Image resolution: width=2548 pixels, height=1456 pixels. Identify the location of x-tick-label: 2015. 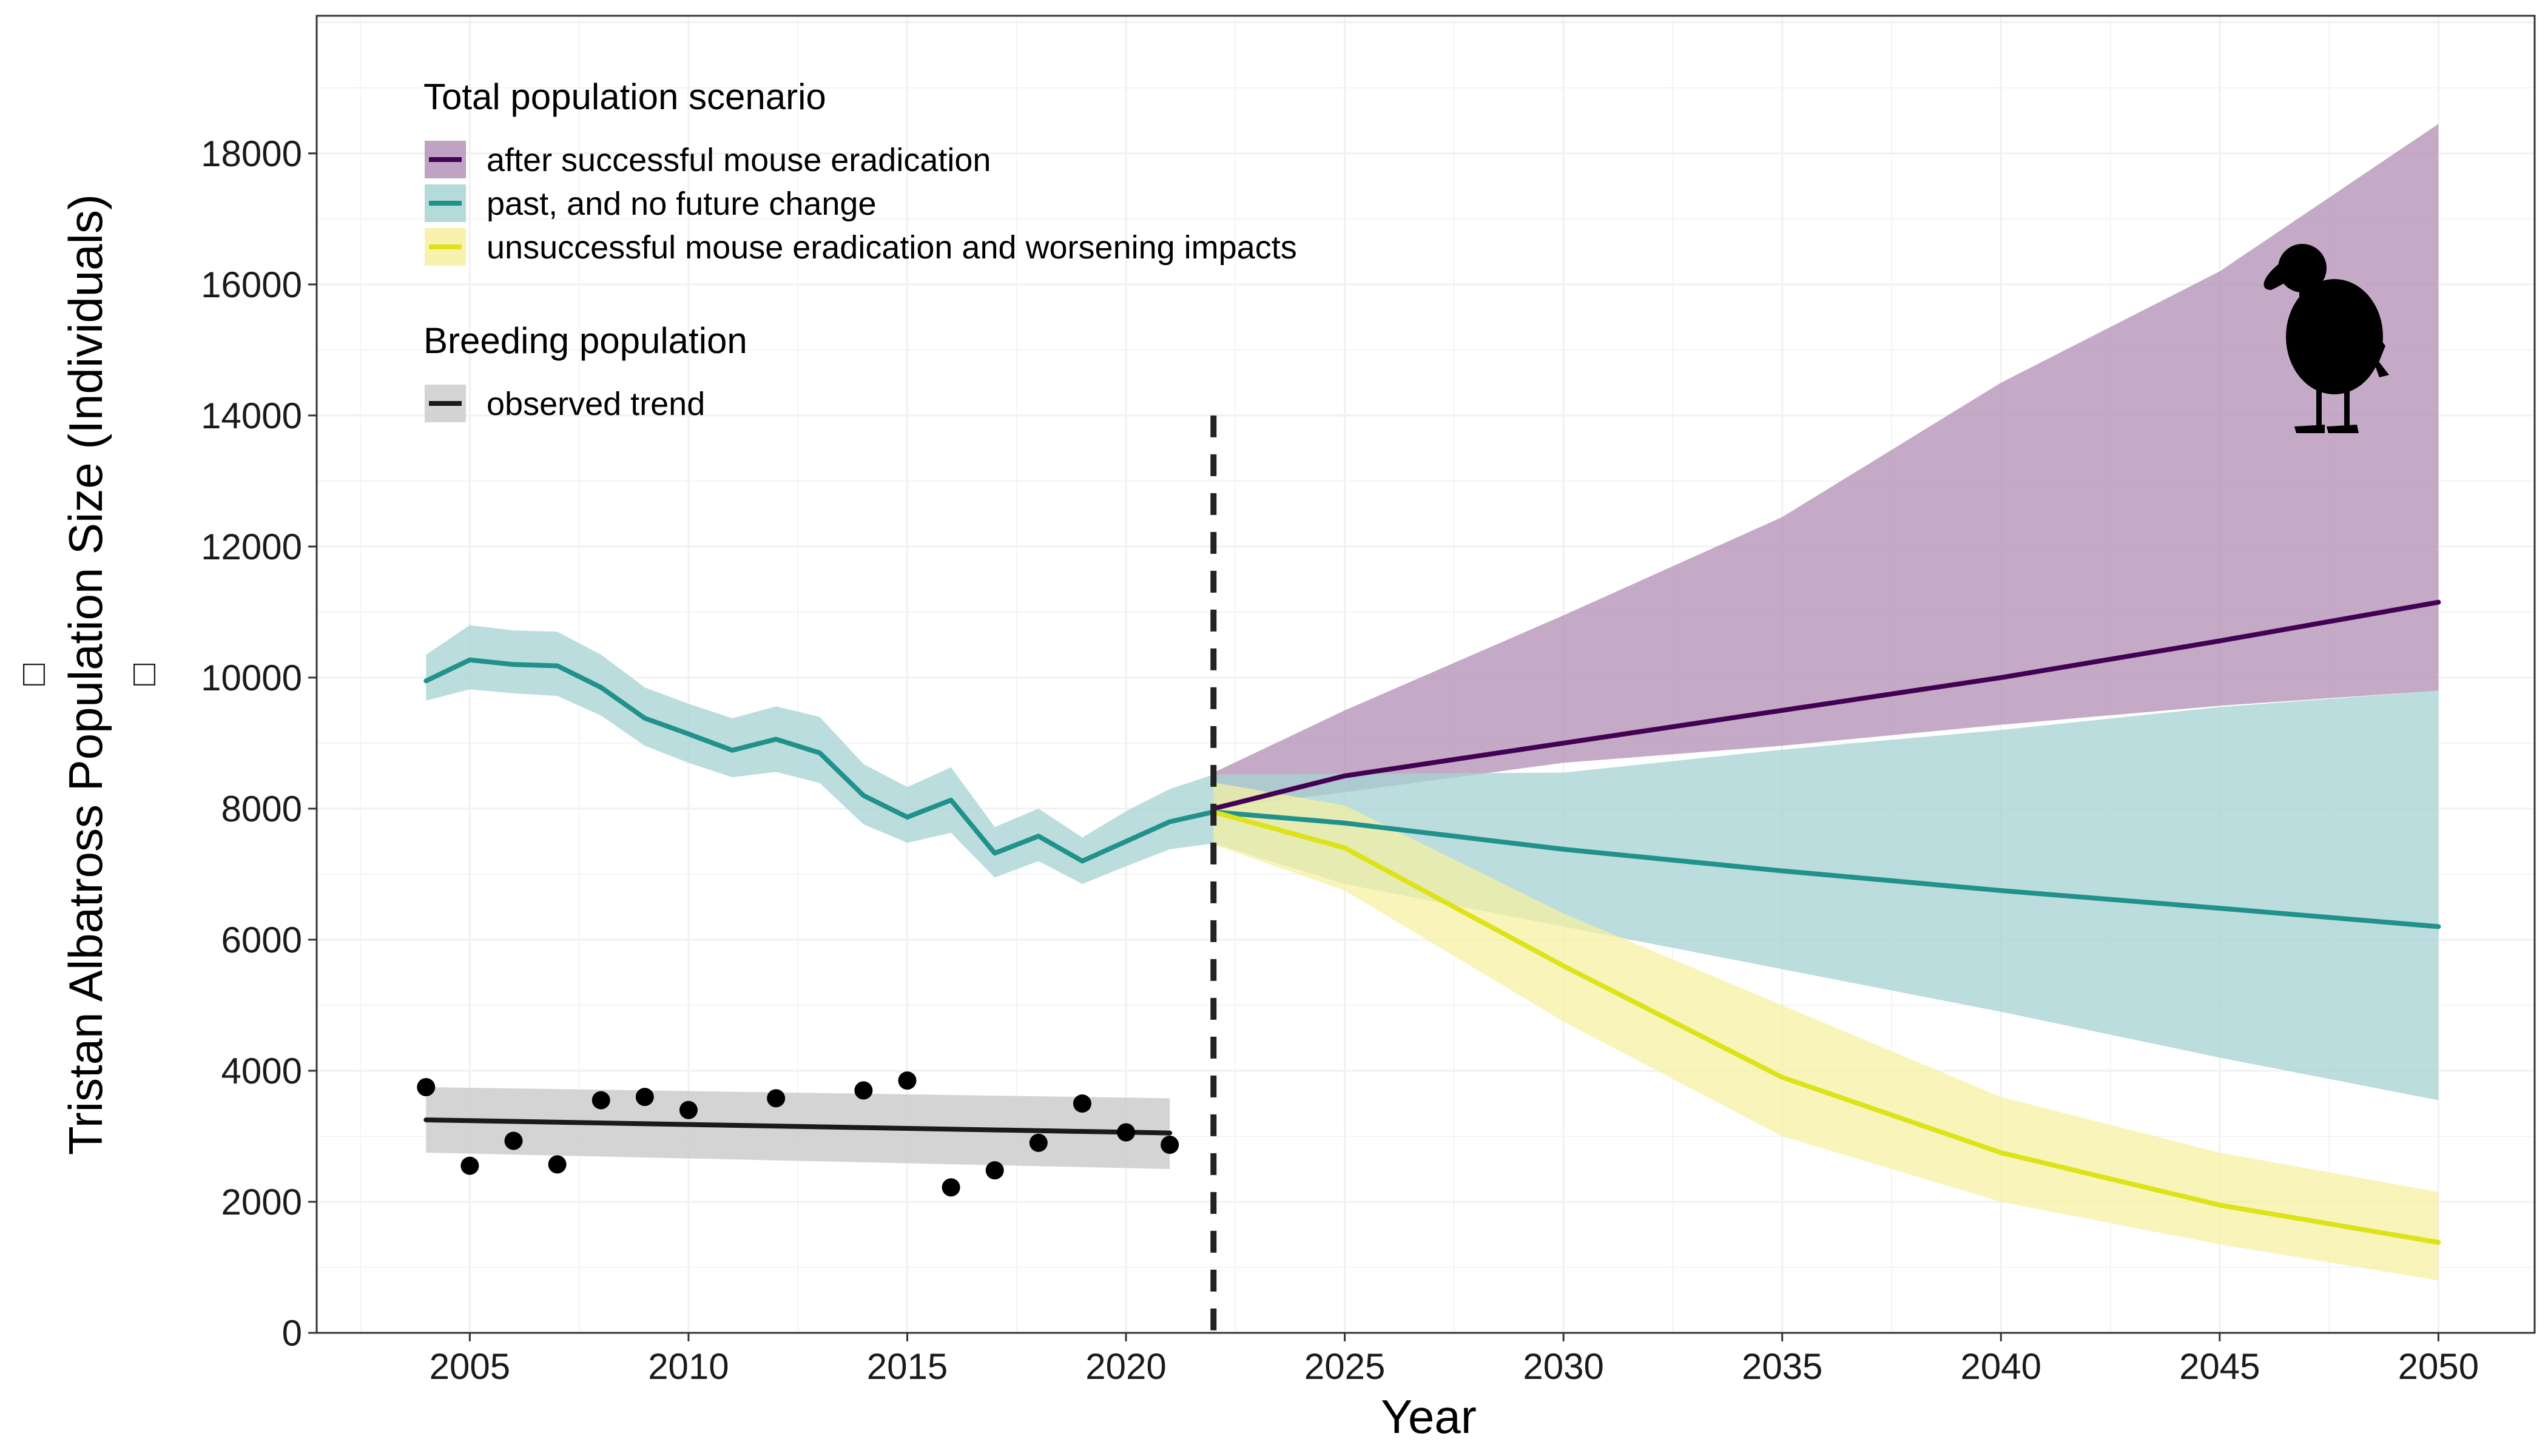
(907, 1366).